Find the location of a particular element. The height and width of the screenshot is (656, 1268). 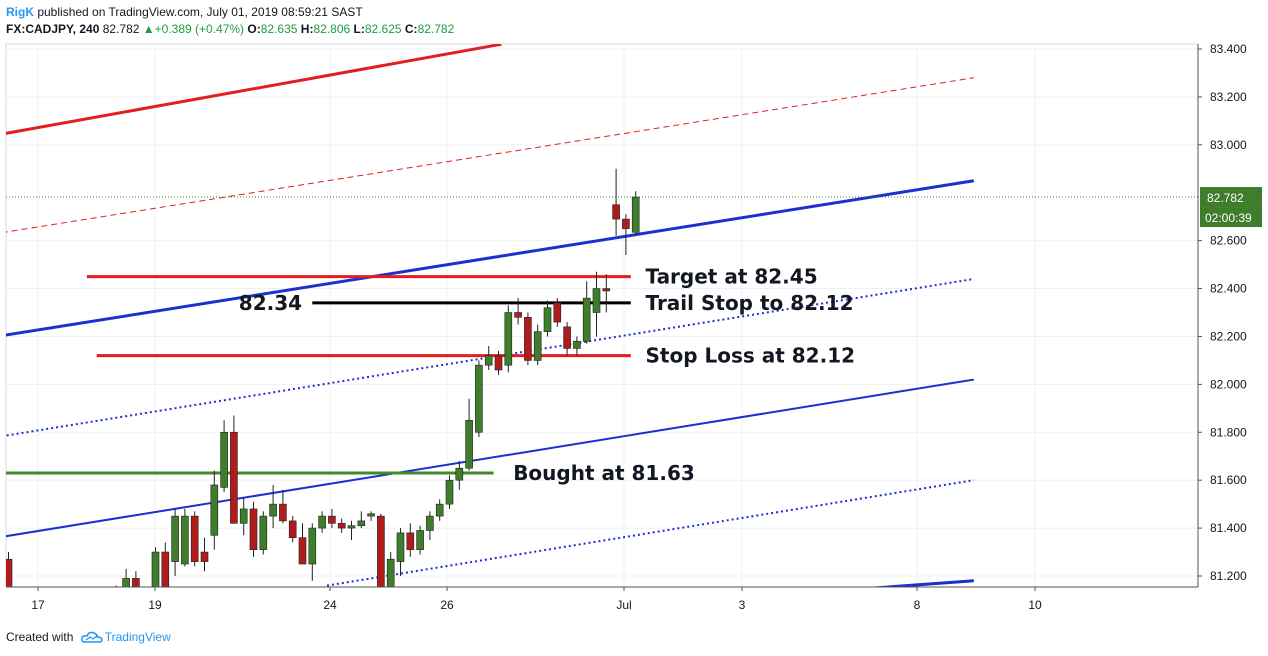

y-tick-label: 81.600 is located at coordinates (1228, 480).